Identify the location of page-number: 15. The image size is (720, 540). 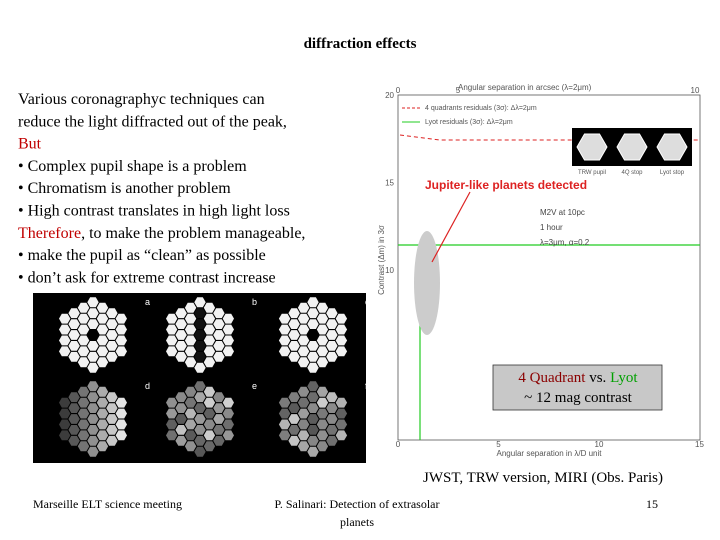
(652, 504).